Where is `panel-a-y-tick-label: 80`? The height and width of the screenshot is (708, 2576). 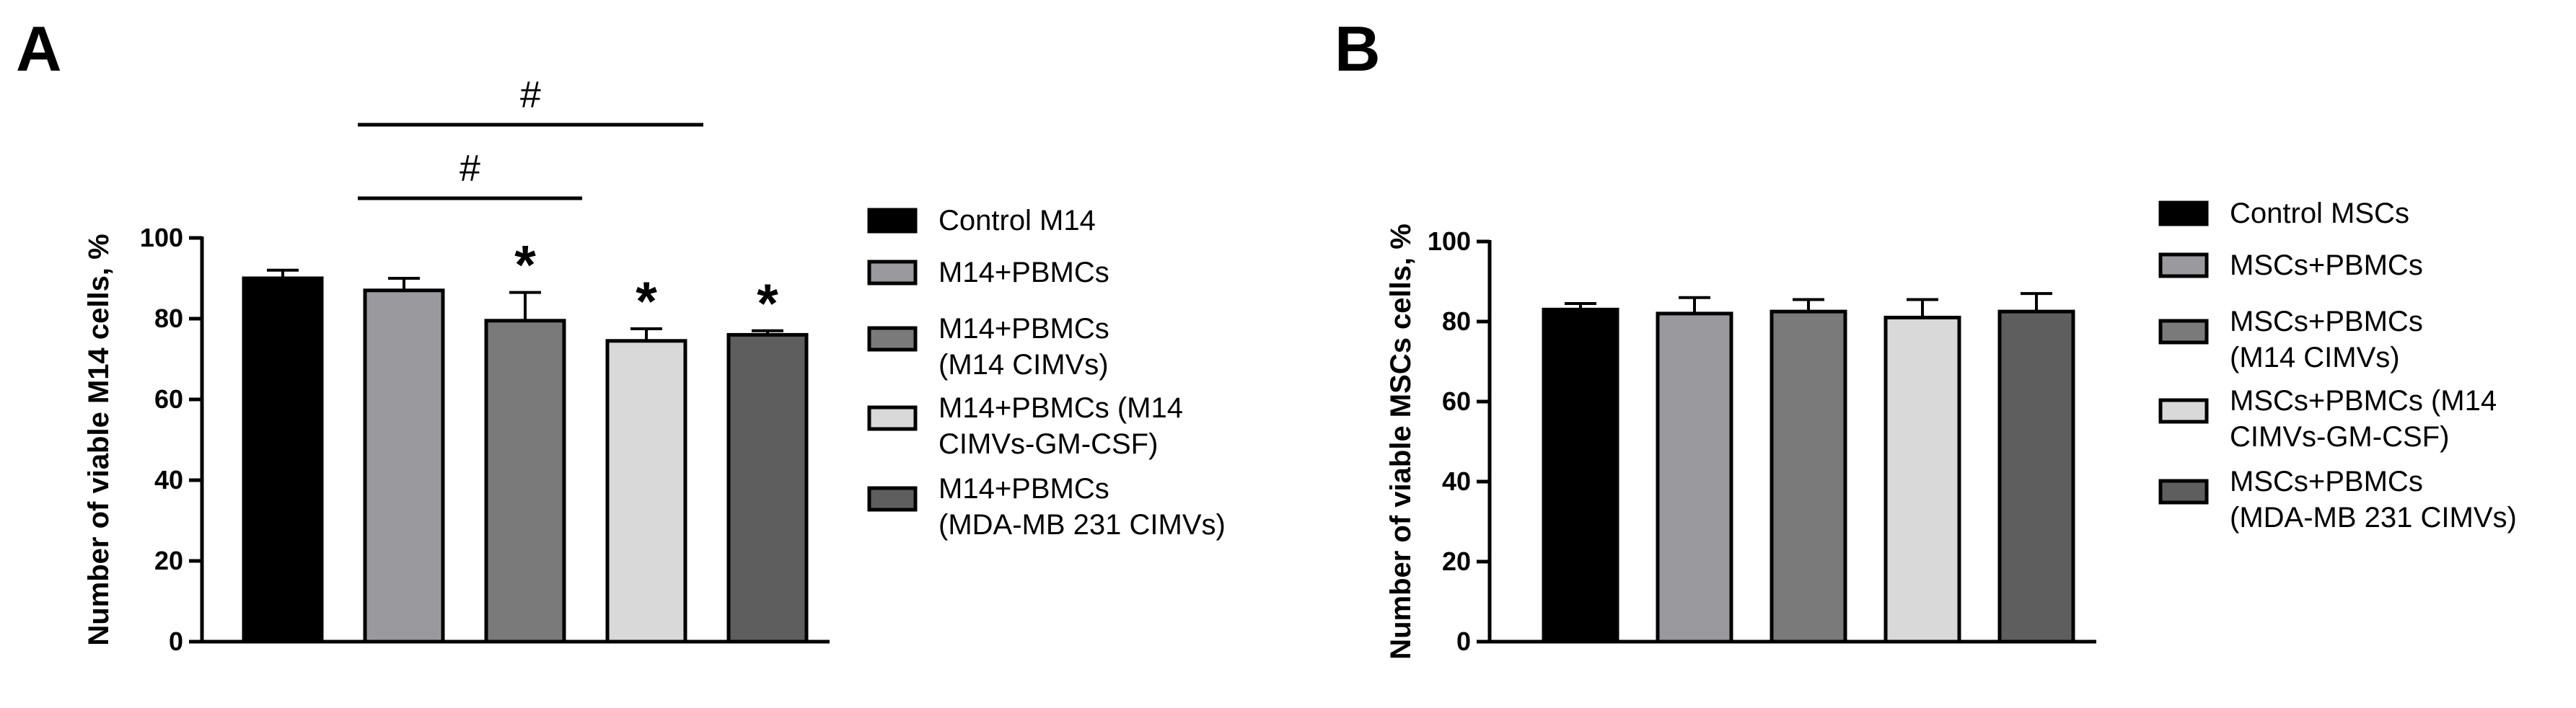 panel-a-y-tick-label: 80 is located at coordinates (168, 318).